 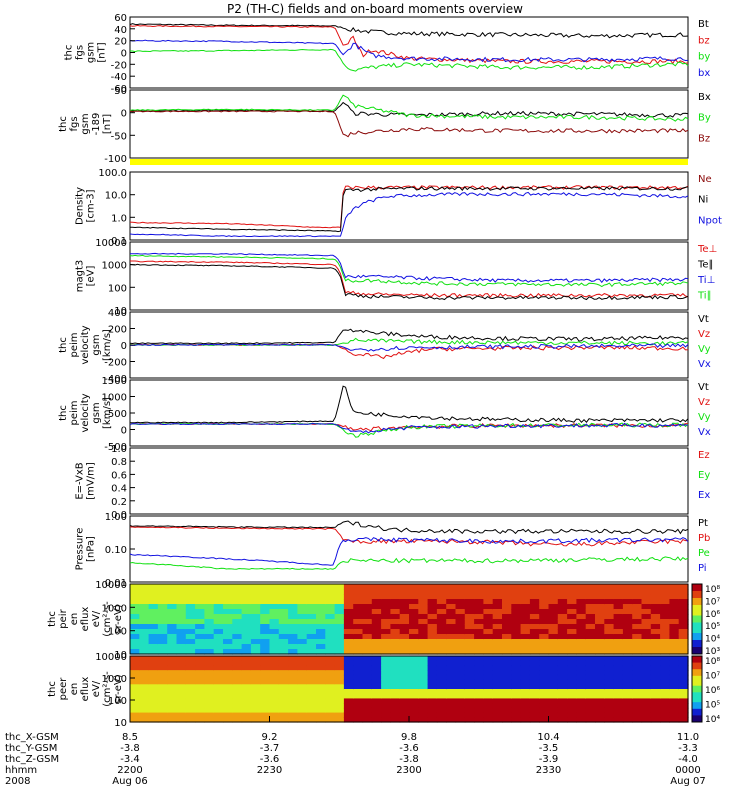 I want to click on series-line-Pi, so click(x=409, y=551).